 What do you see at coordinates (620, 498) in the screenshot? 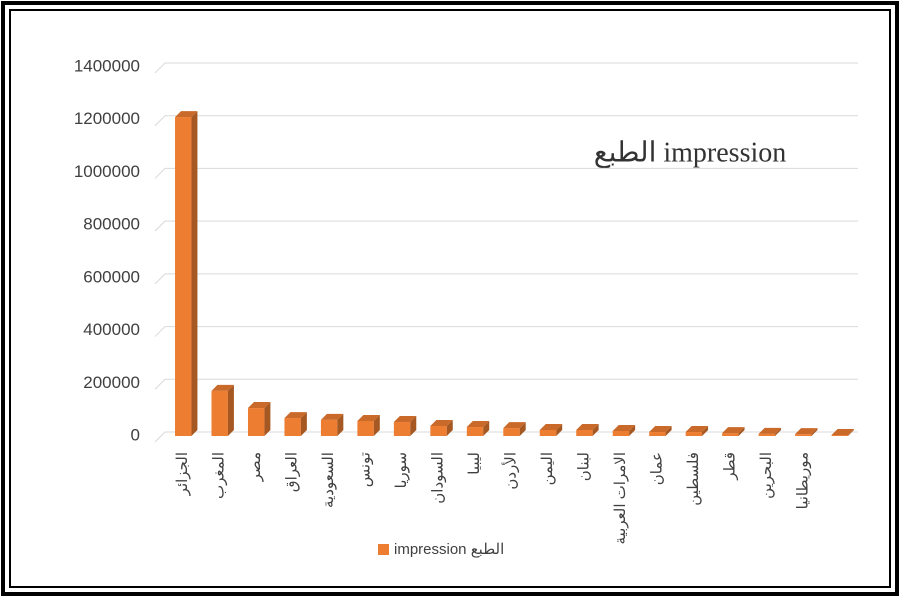
I see `x-tick-label: الامرات العربية` at bounding box center [620, 498].